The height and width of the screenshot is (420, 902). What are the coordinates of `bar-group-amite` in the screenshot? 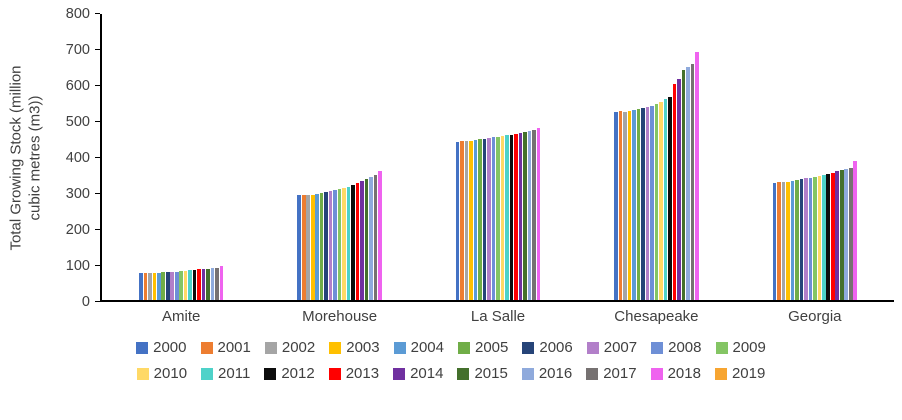 It's located at (181, 157).